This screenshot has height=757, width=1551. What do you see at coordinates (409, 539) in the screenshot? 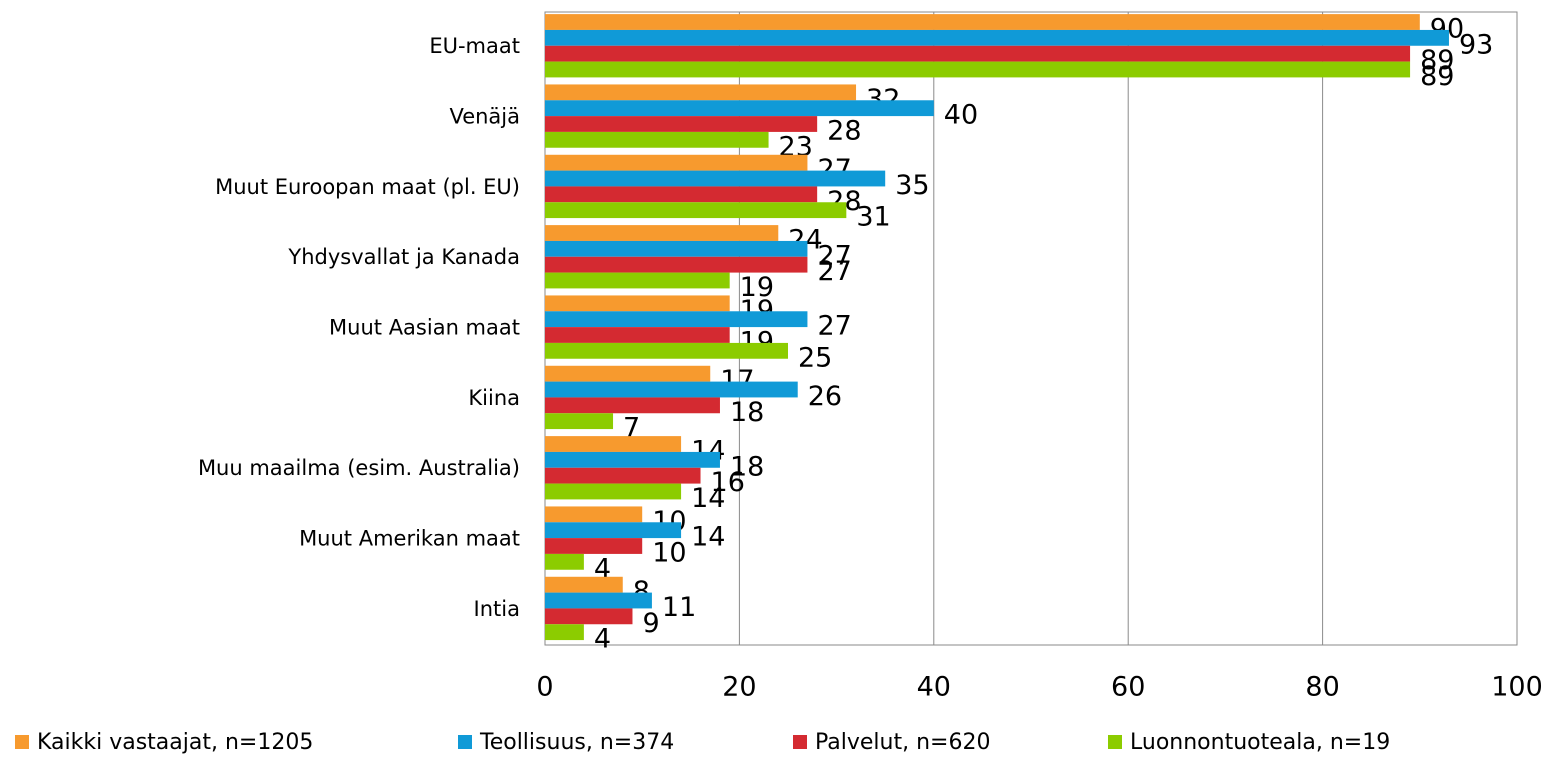
I see `y-tick-label: Muut Amerikan maat` at bounding box center [409, 539].